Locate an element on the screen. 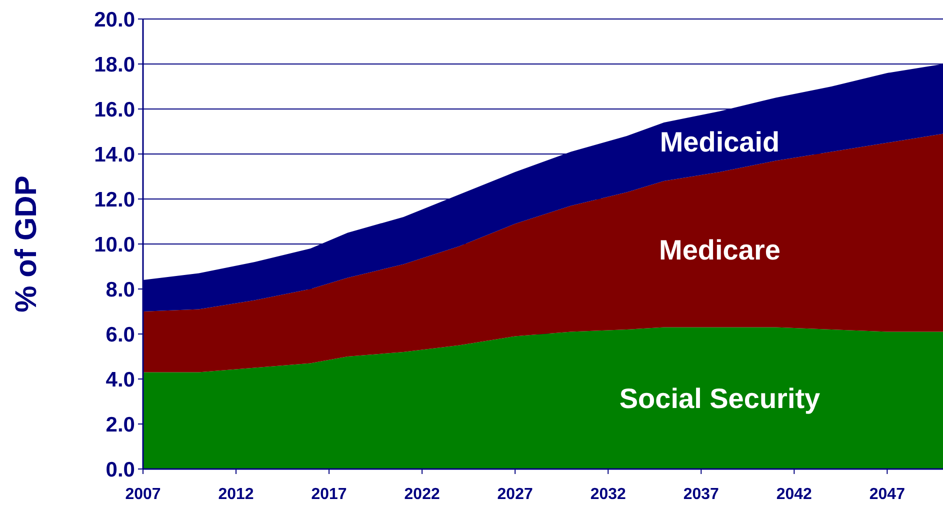 This screenshot has width=943, height=514. y-tick-label: 0.0 is located at coordinates (120, 470).